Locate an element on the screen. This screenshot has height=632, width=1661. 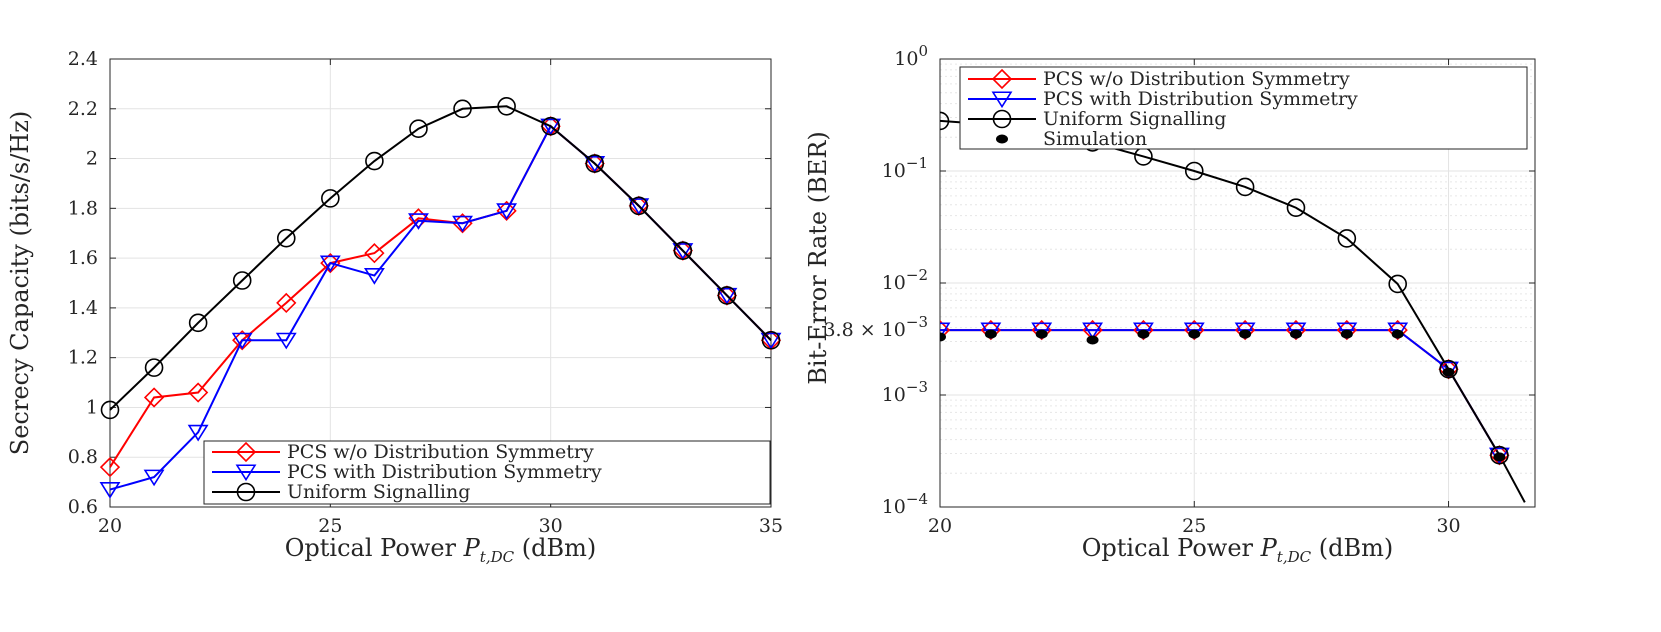
y-tick-label: 1.6 is located at coordinates (83, 258).